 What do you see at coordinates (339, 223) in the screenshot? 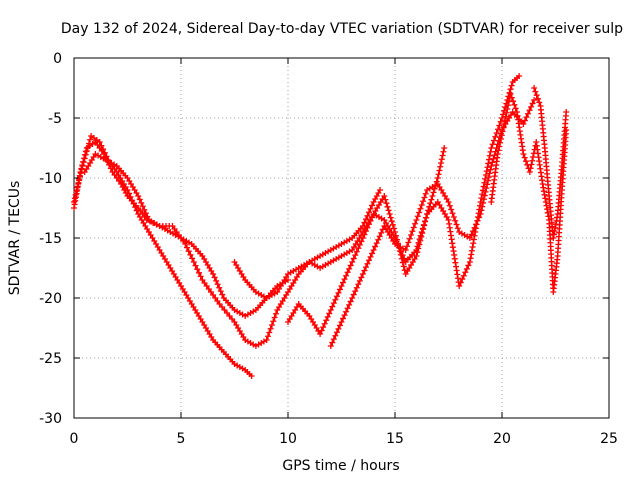
I see `series-line` at bounding box center [339, 223].